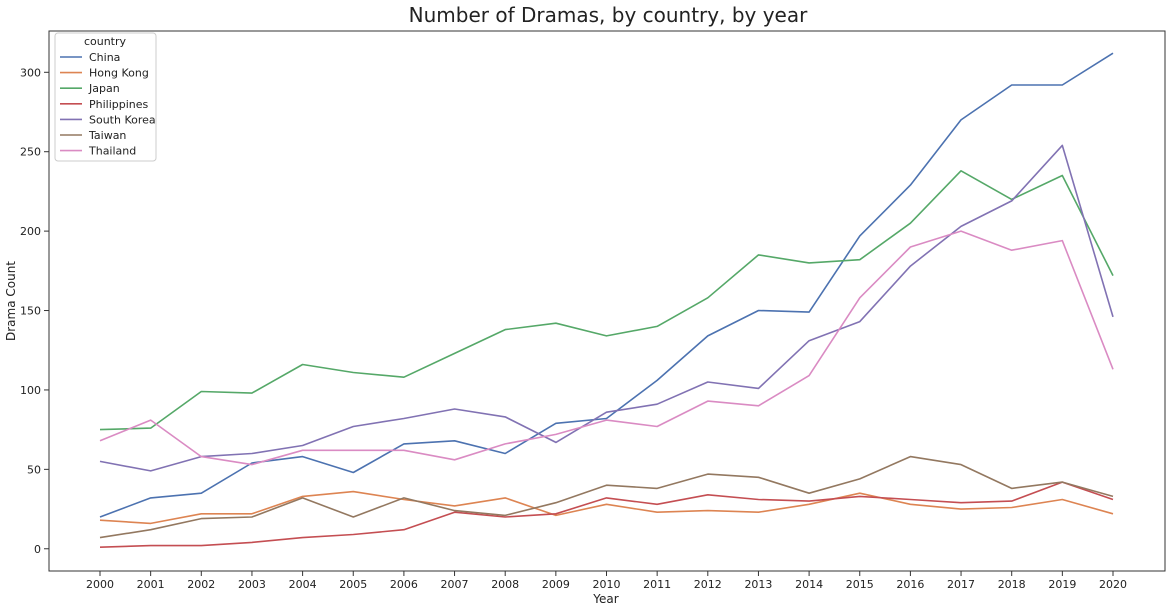 The width and height of the screenshot is (1172, 612). Describe the element at coordinates (1062, 584) in the screenshot. I see `x-tick-label: 2019` at that location.